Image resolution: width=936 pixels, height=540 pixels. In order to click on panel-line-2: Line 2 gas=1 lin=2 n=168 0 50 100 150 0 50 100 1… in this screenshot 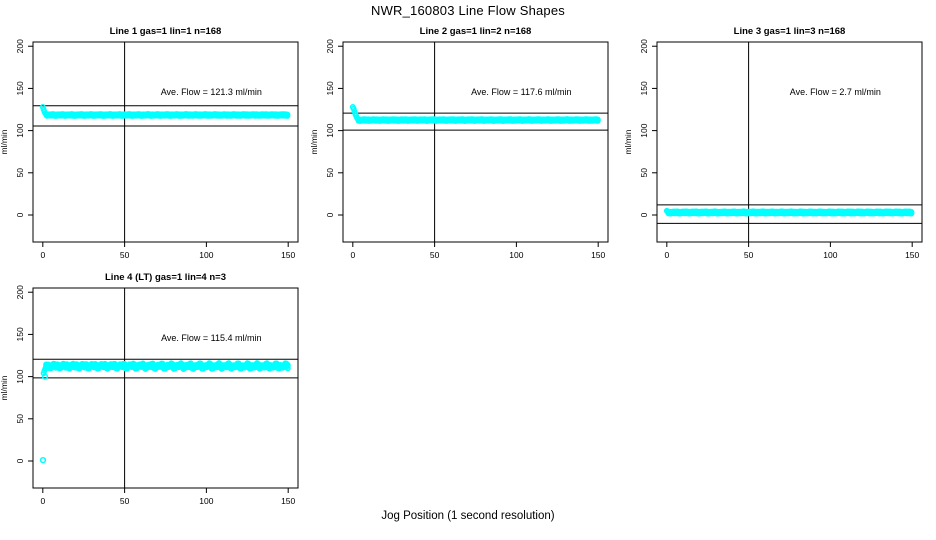, I will do `click(459, 143)`.